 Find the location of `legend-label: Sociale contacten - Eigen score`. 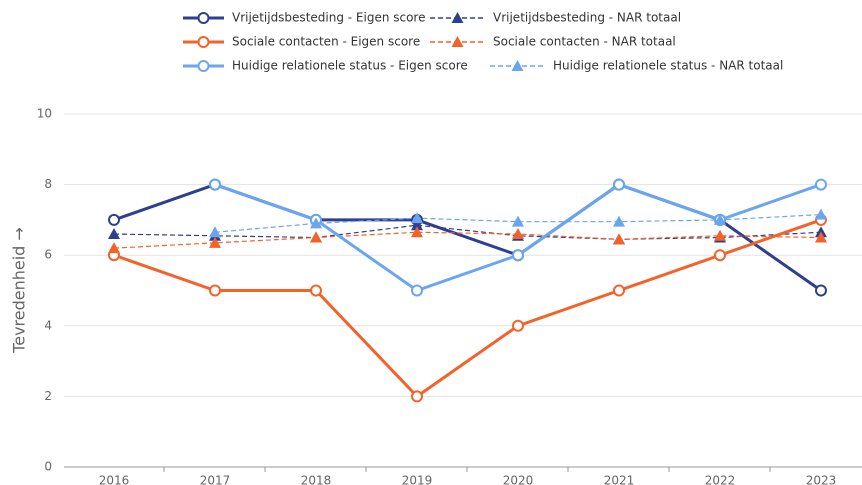

legend-label: Sociale contacten - Eigen score is located at coordinates (326, 42).